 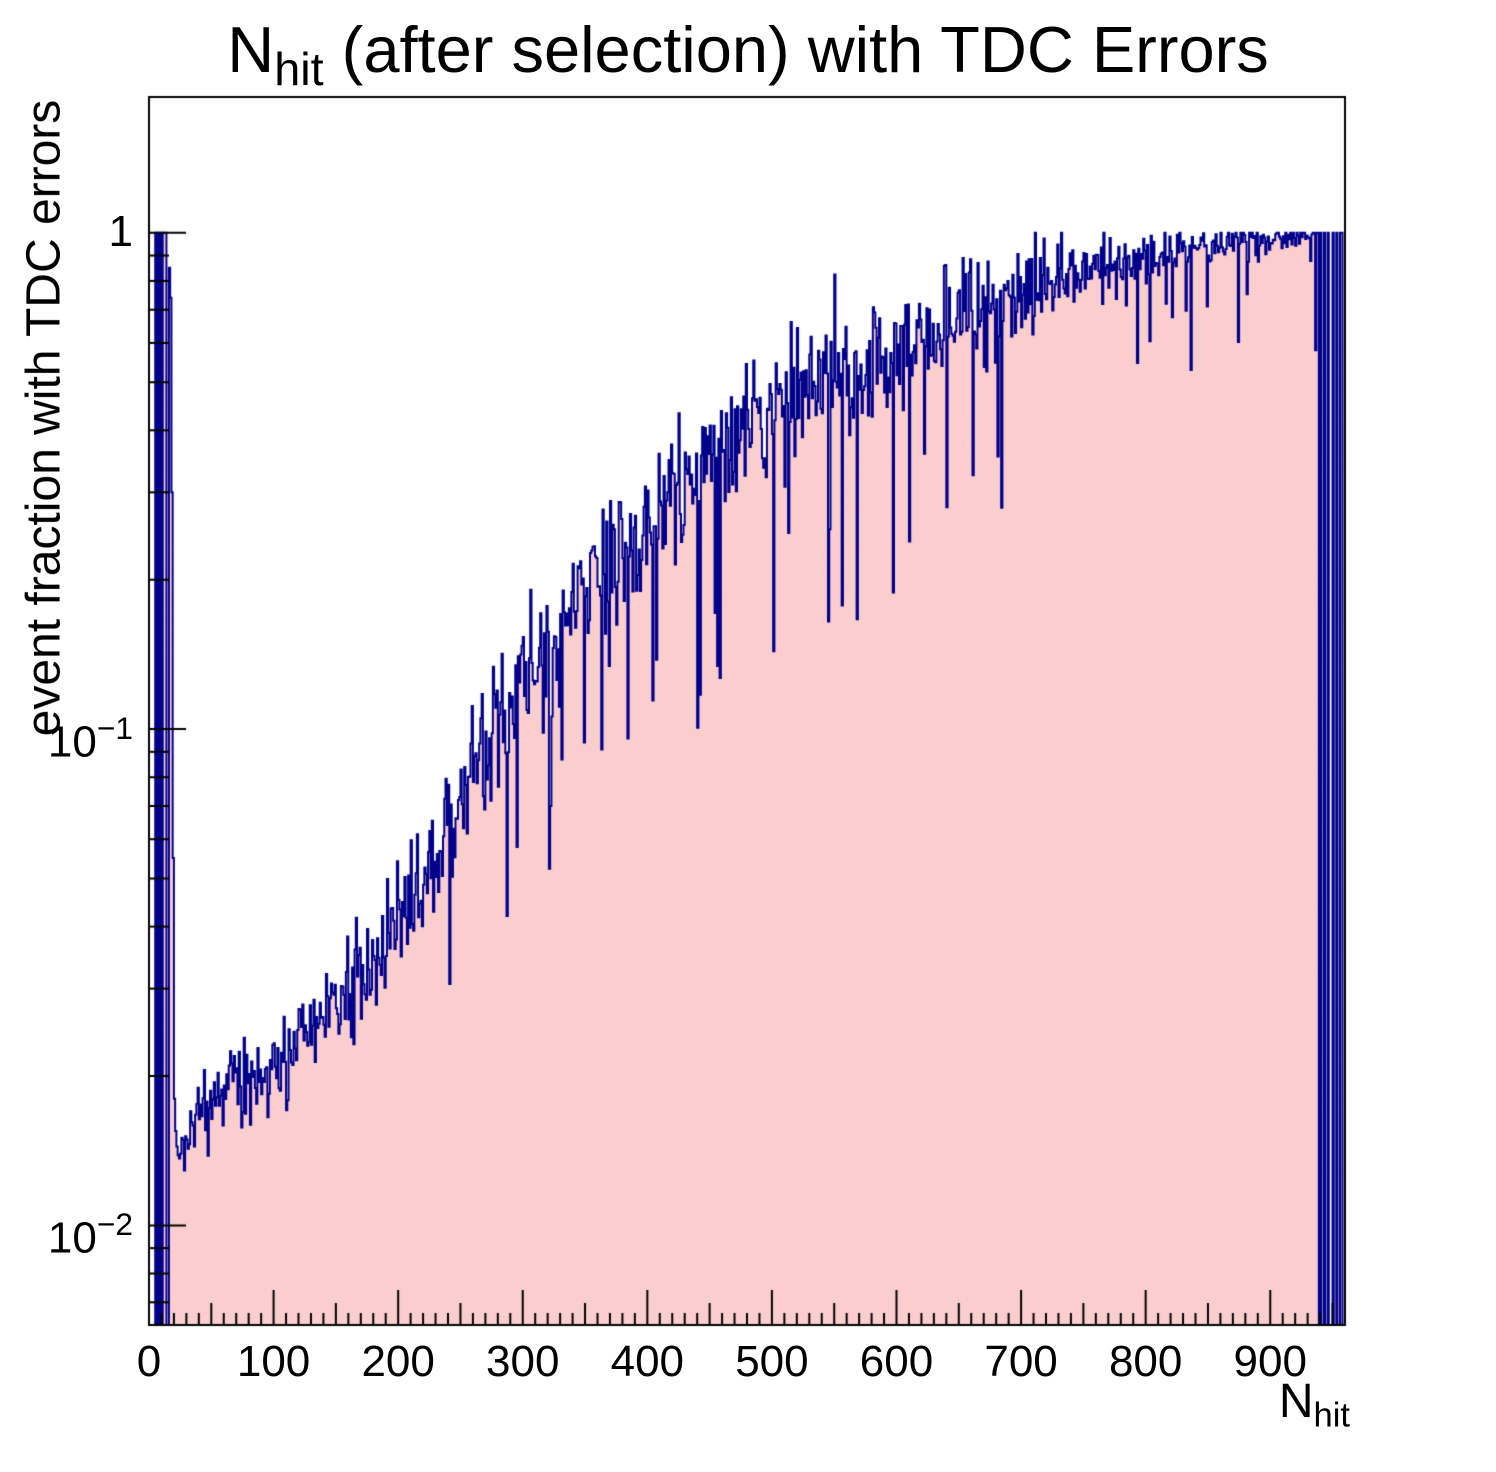 I want to click on x-tick-label: 500, so click(x=772, y=1361).